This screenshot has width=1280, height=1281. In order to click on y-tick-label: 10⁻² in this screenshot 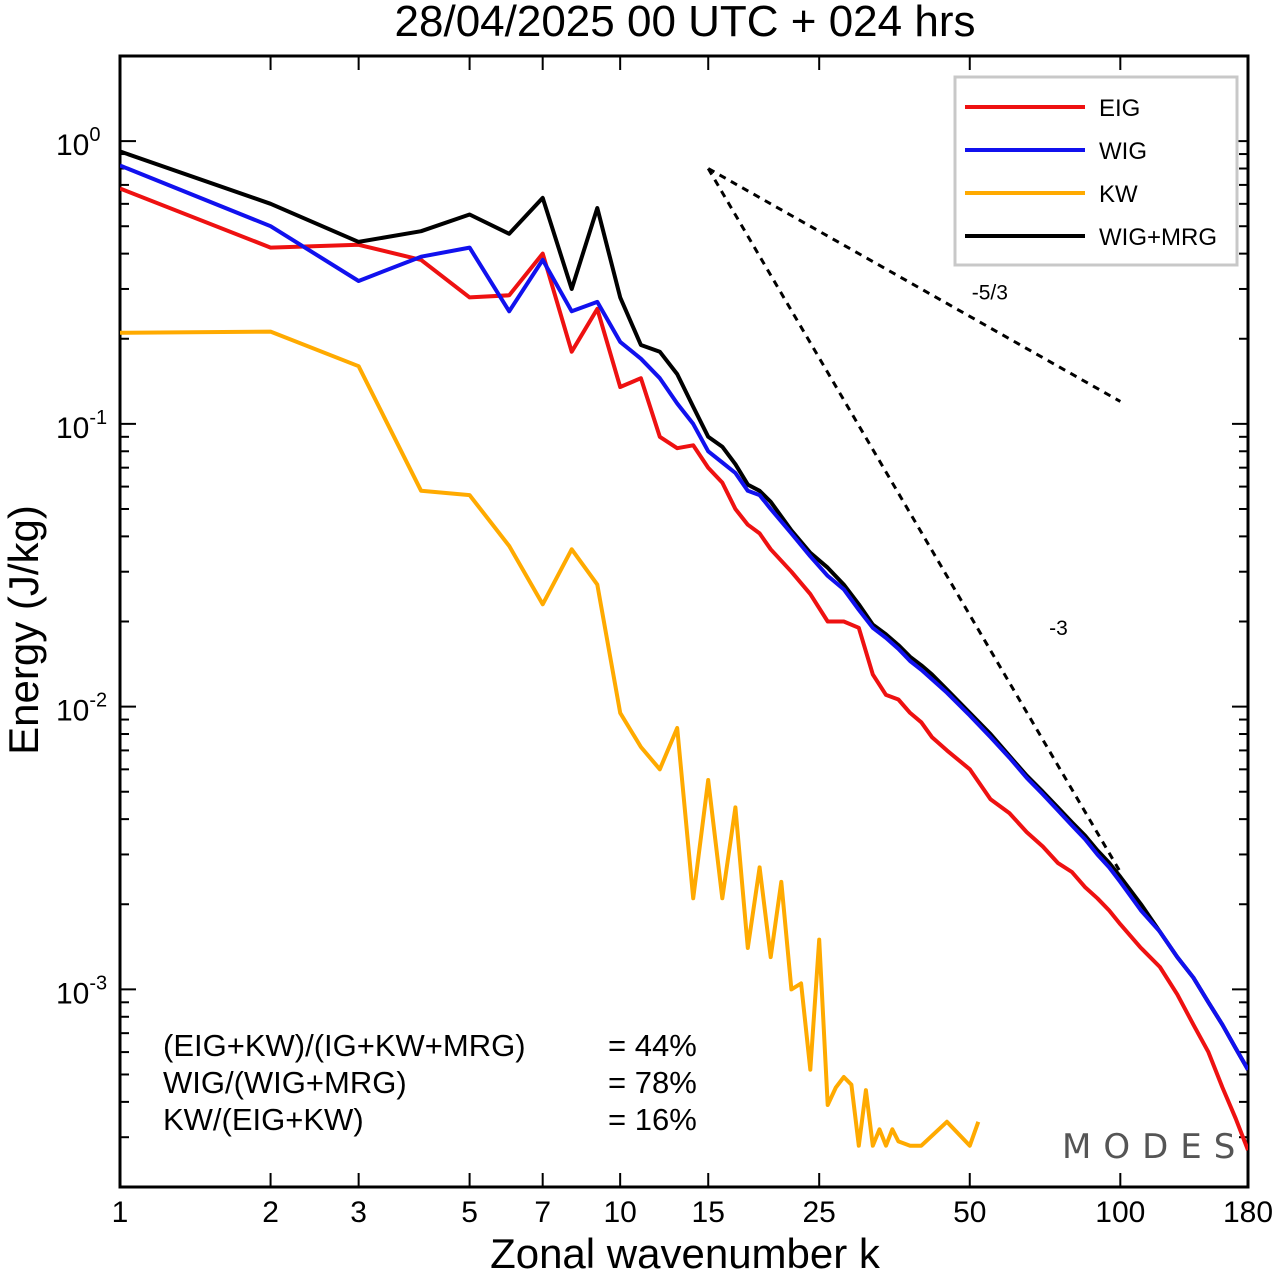, I will do `click(81, 709)`.